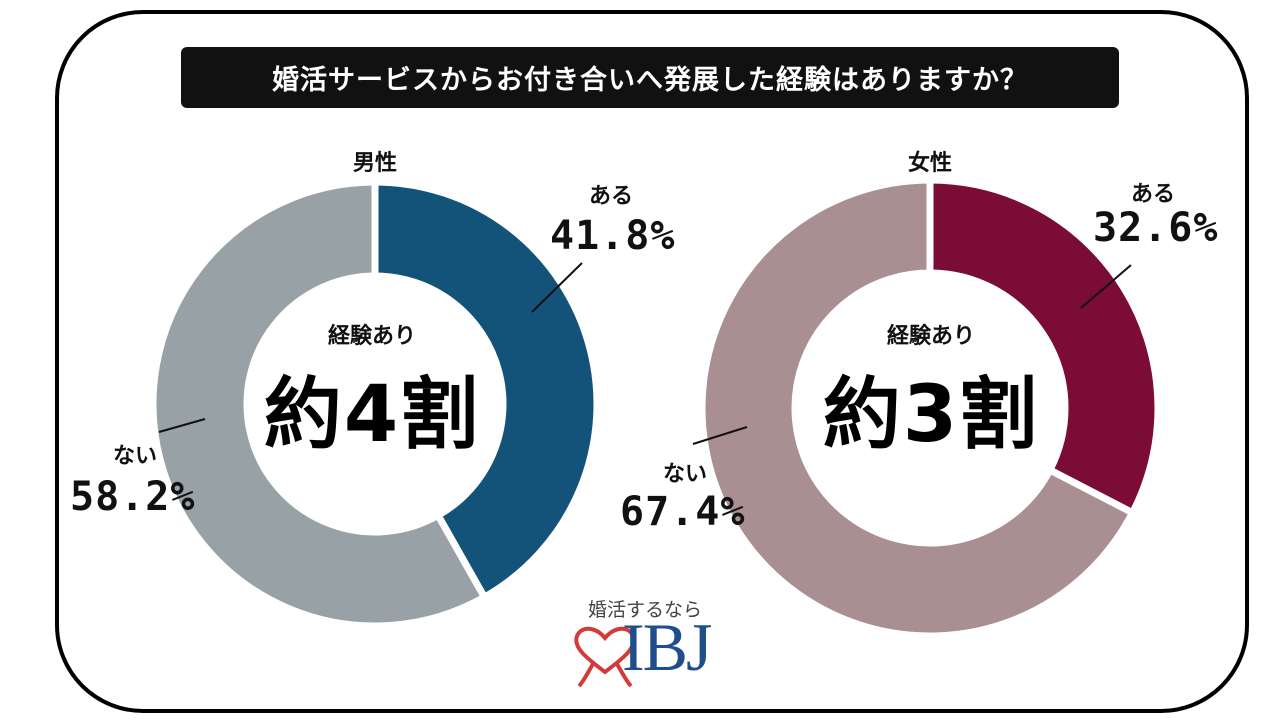  I want to click on male-center-value: 約4割, so click(372, 415).